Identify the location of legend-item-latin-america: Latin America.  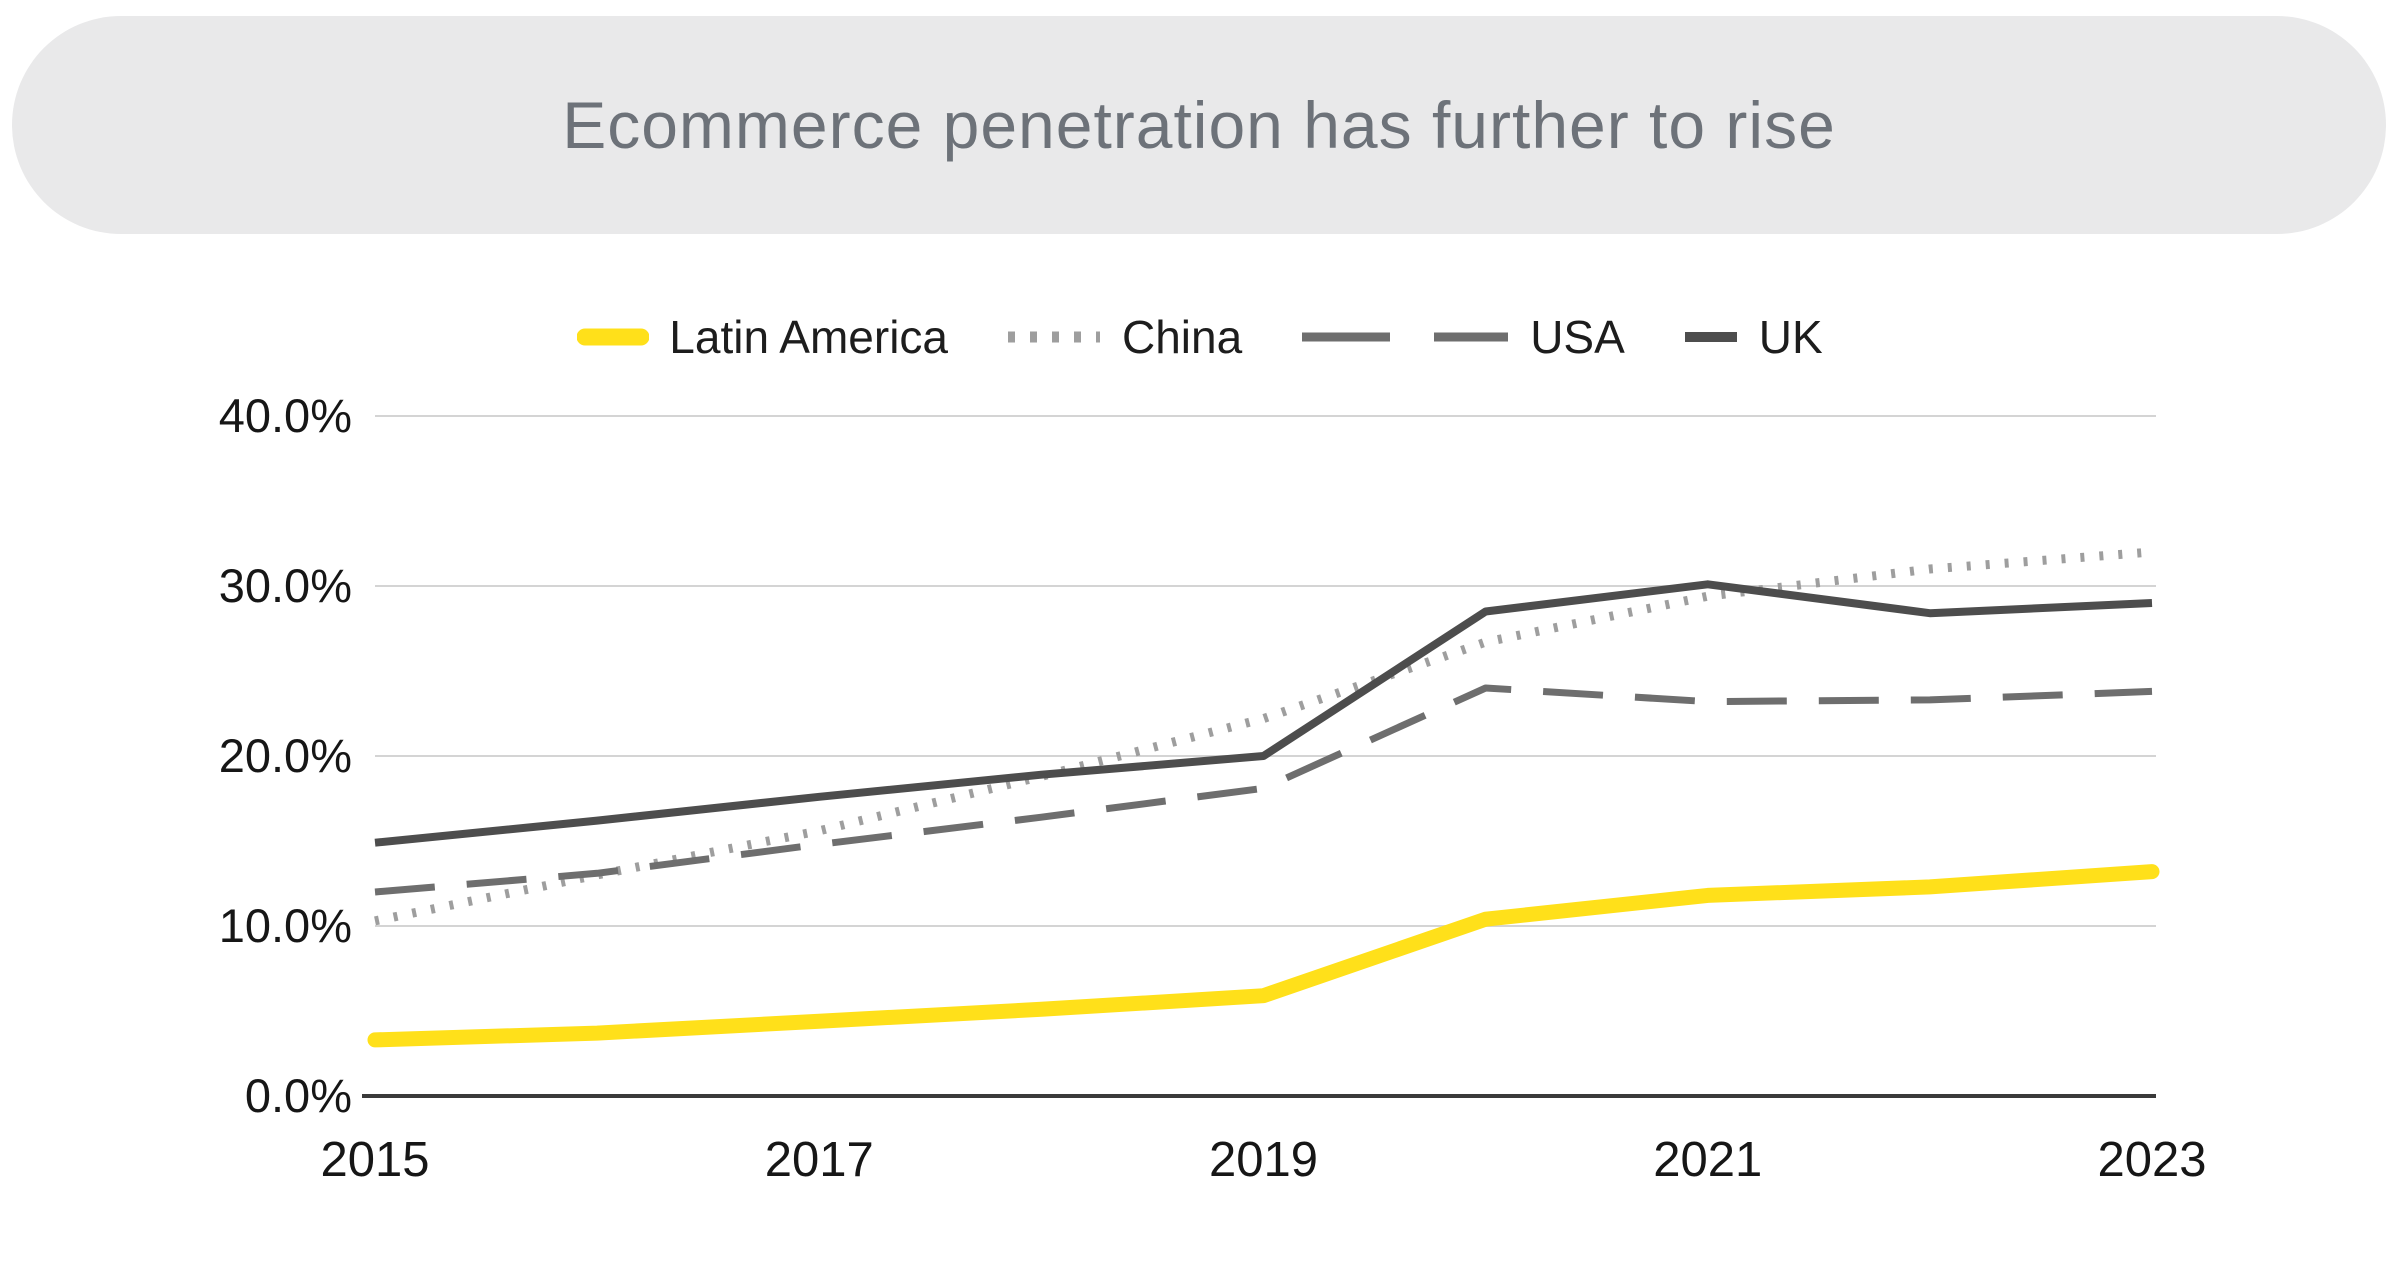
(762, 337).